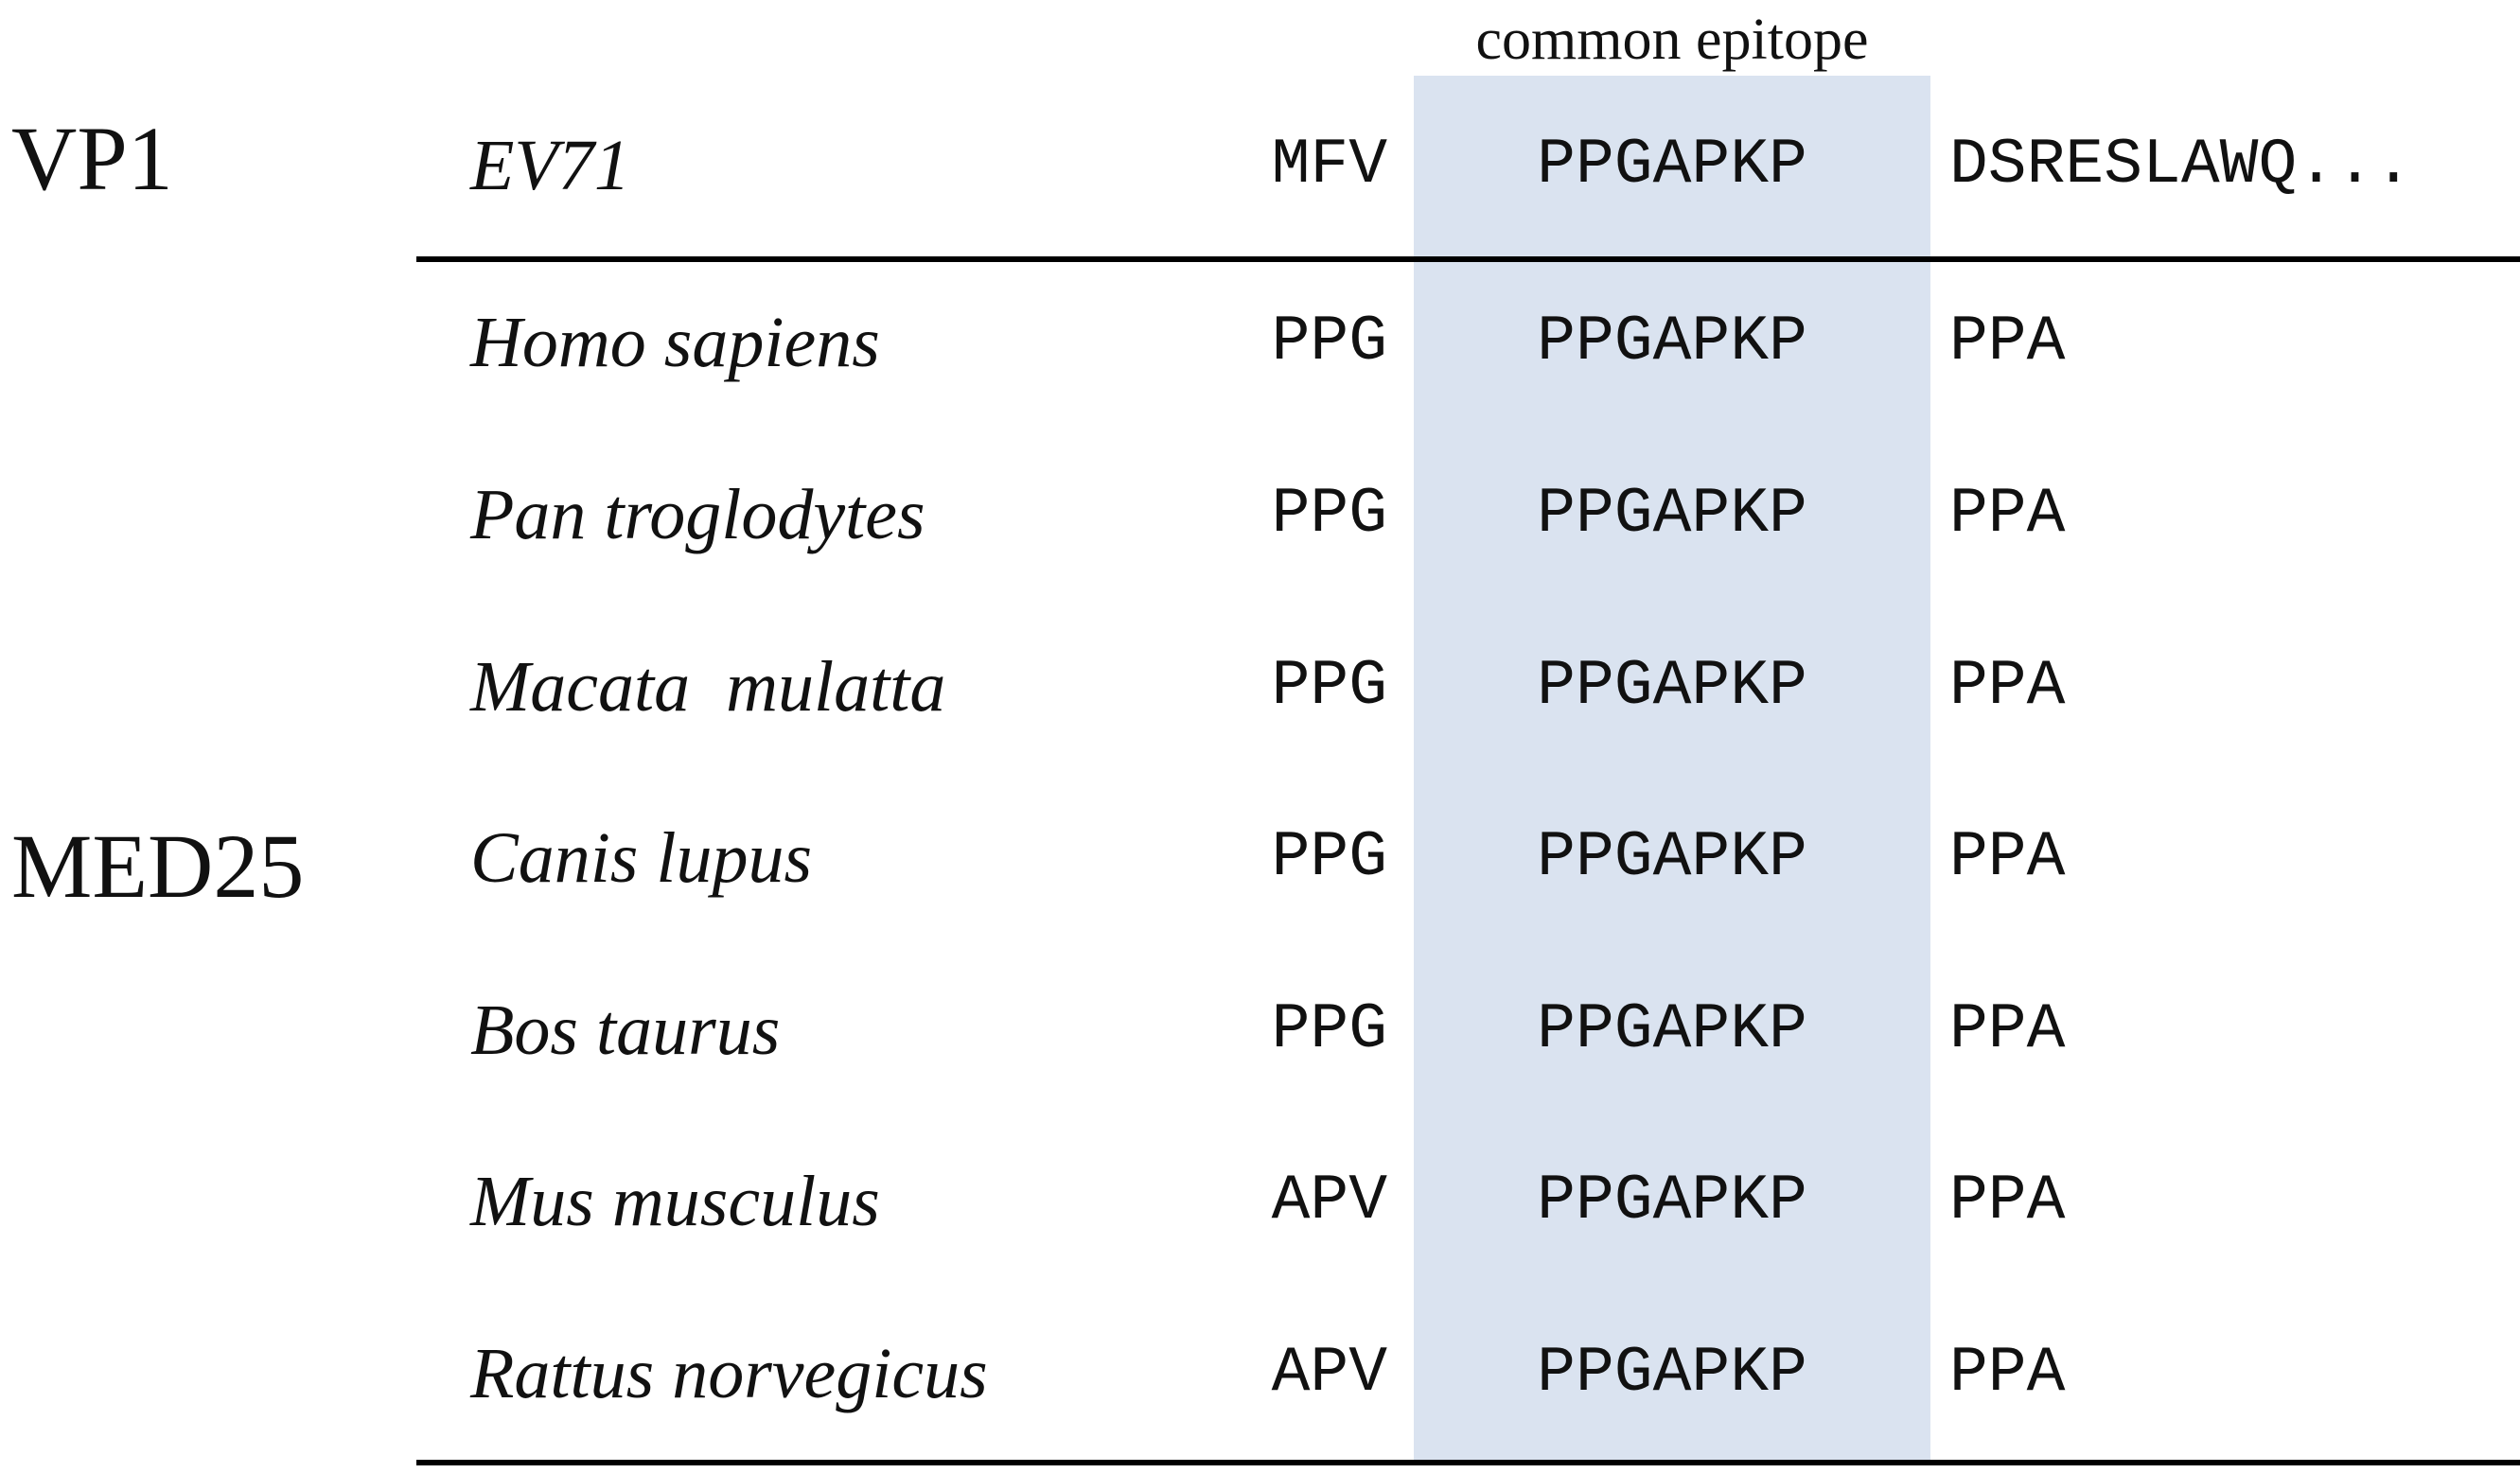 The height and width of the screenshot is (1473, 2520). What do you see at coordinates (675, 1201) in the screenshot?
I see `species-name: Mus musculus` at bounding box center [675, 1201].